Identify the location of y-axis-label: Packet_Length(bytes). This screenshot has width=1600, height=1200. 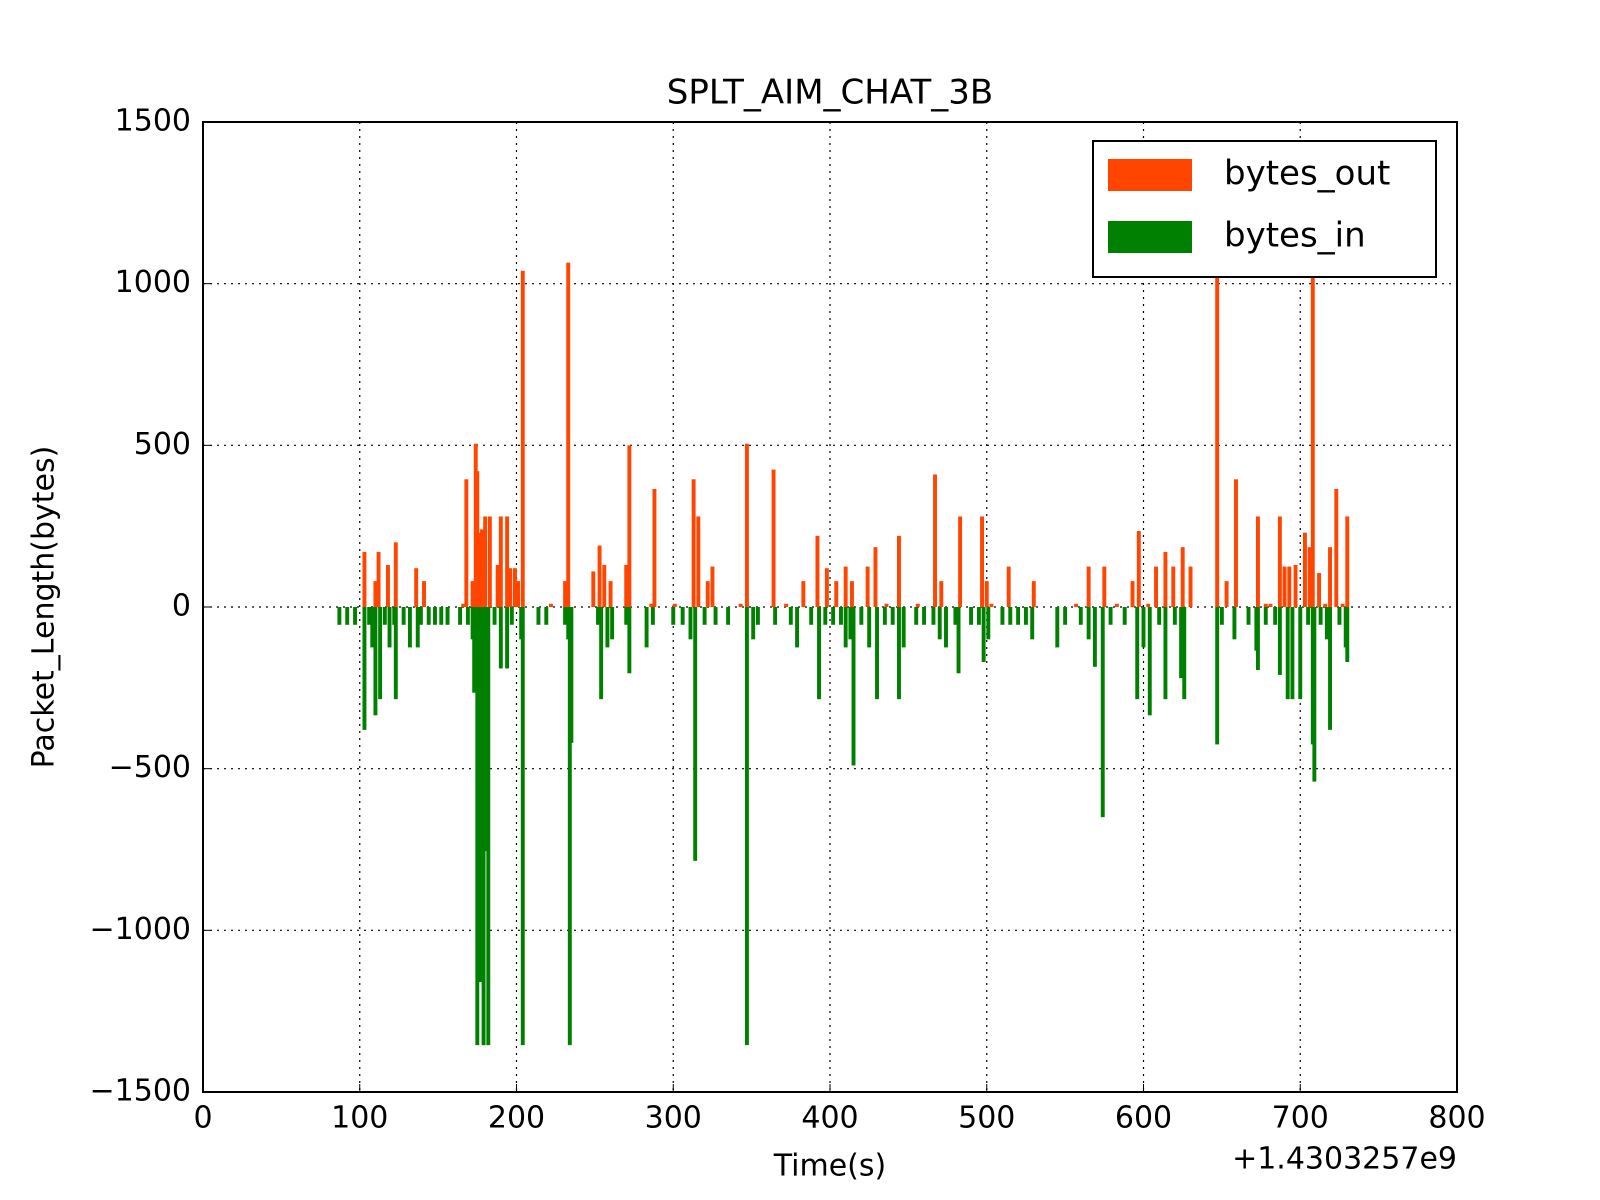
(44, 607).